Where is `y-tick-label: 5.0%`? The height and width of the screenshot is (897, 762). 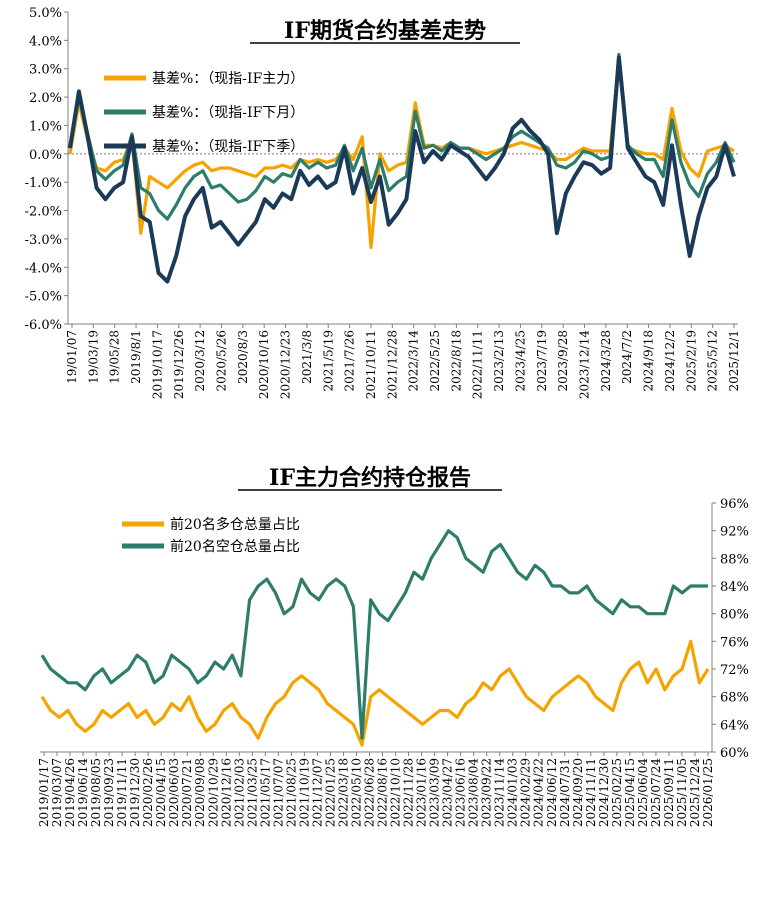 y-tick-label: 5.0% is located at coordinates (45, 13).